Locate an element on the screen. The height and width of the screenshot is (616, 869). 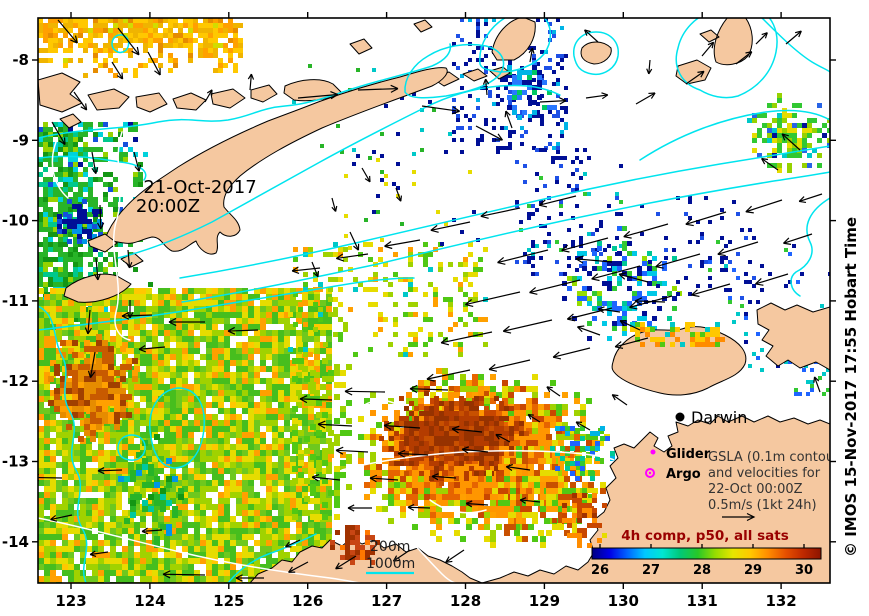
argo-marker-icon is located at coordinates (650, 473).